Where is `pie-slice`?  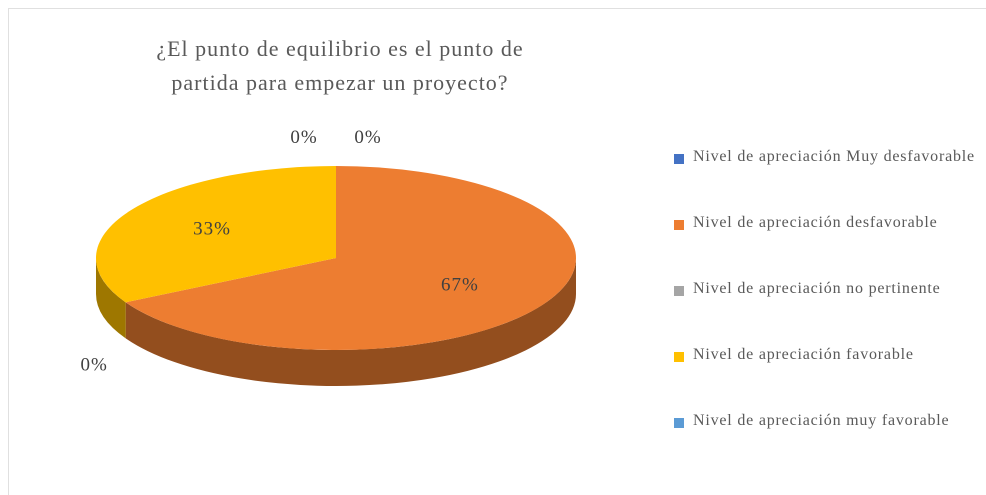
pie-slice is located at coordinates (215, 234).